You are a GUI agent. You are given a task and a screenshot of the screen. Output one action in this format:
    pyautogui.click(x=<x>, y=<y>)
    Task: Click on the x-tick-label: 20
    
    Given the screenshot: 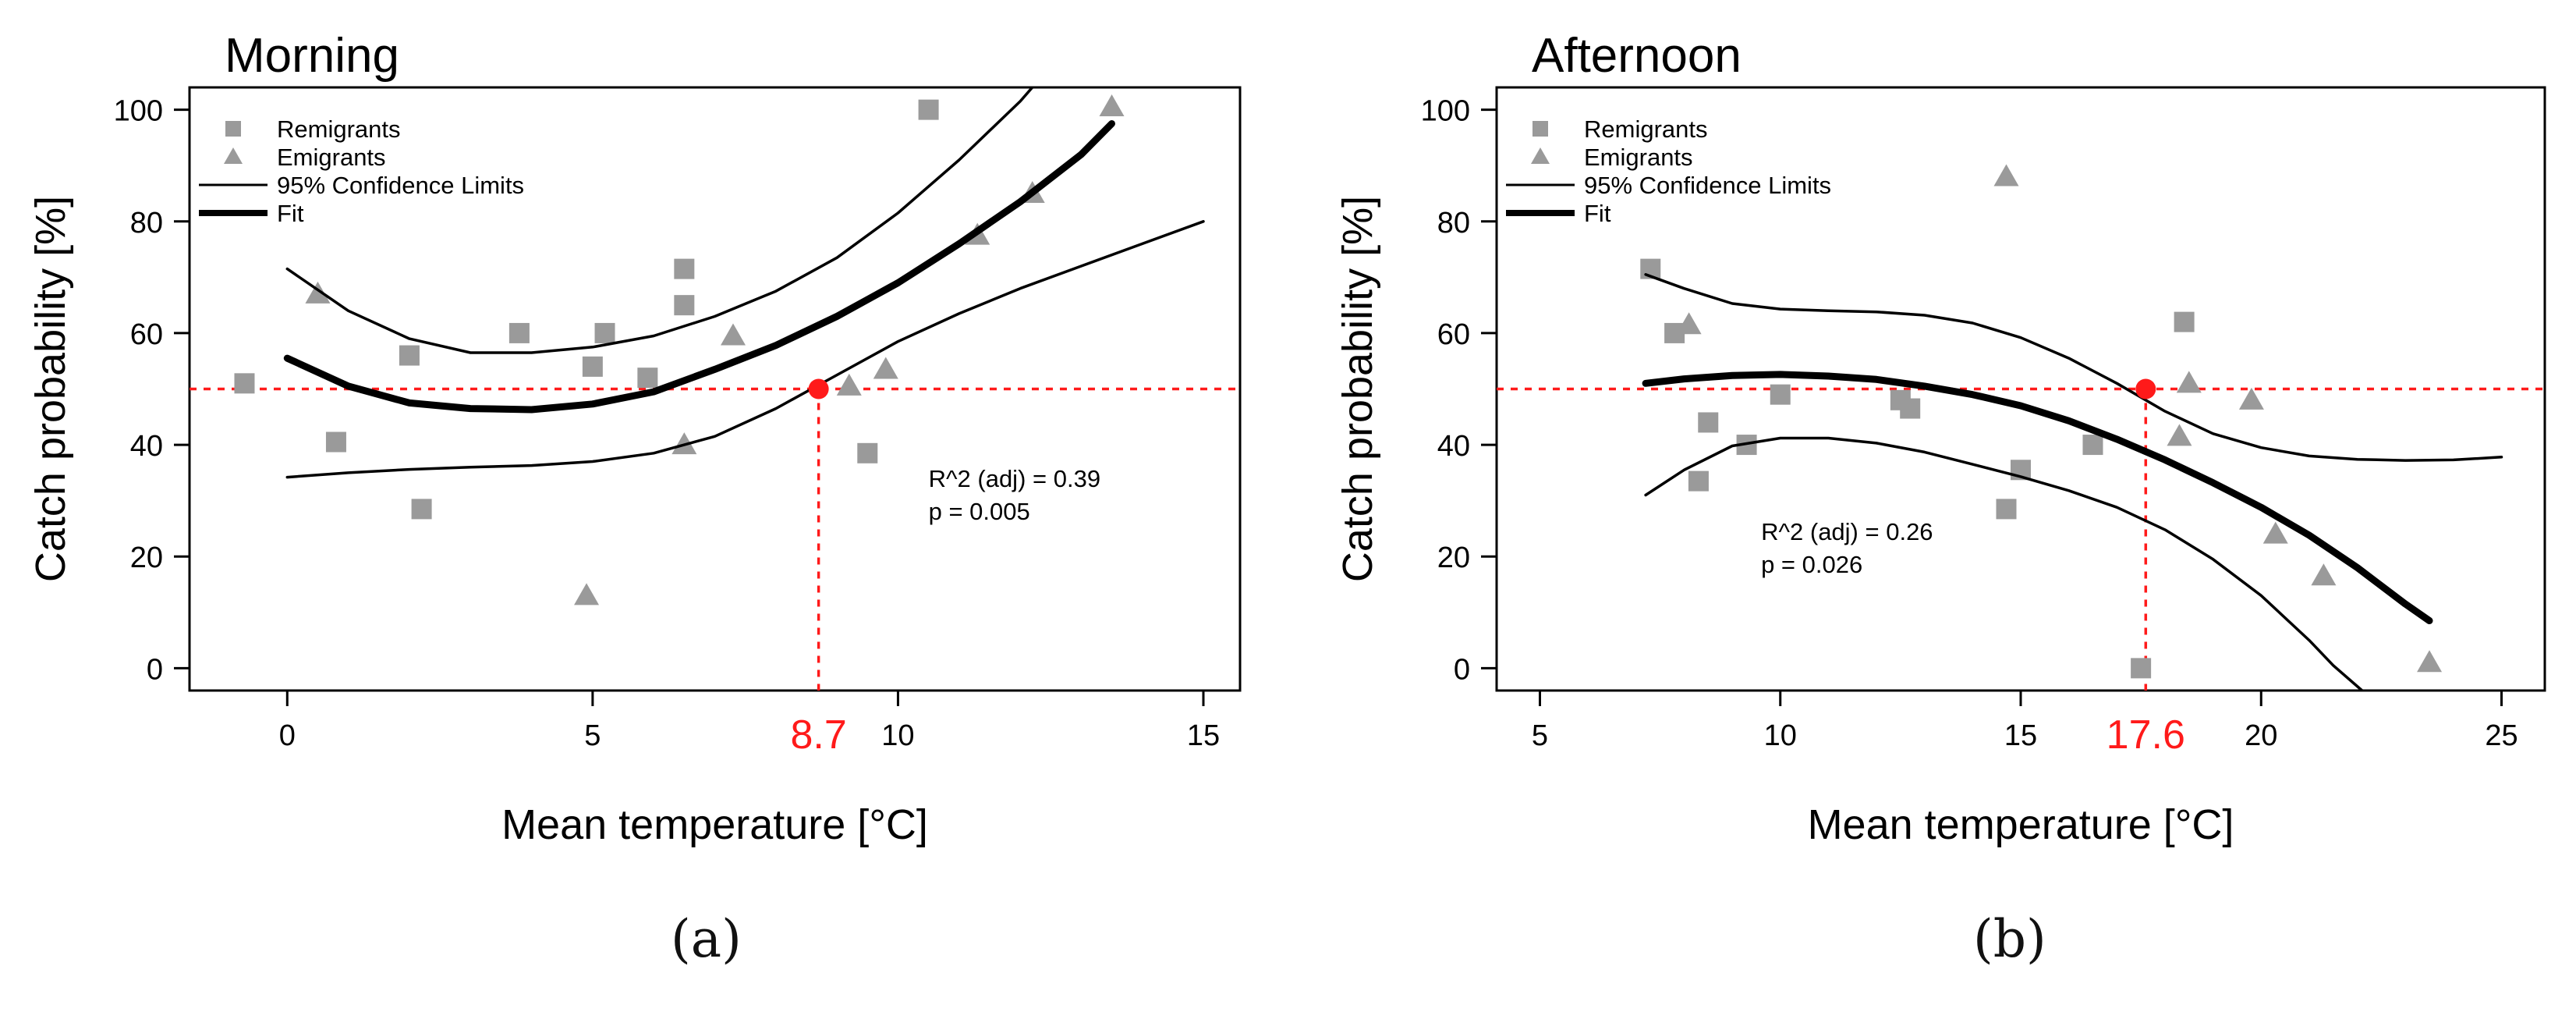 What is the action you would take?
    pyautogui.click(x=2261, y=735)
    